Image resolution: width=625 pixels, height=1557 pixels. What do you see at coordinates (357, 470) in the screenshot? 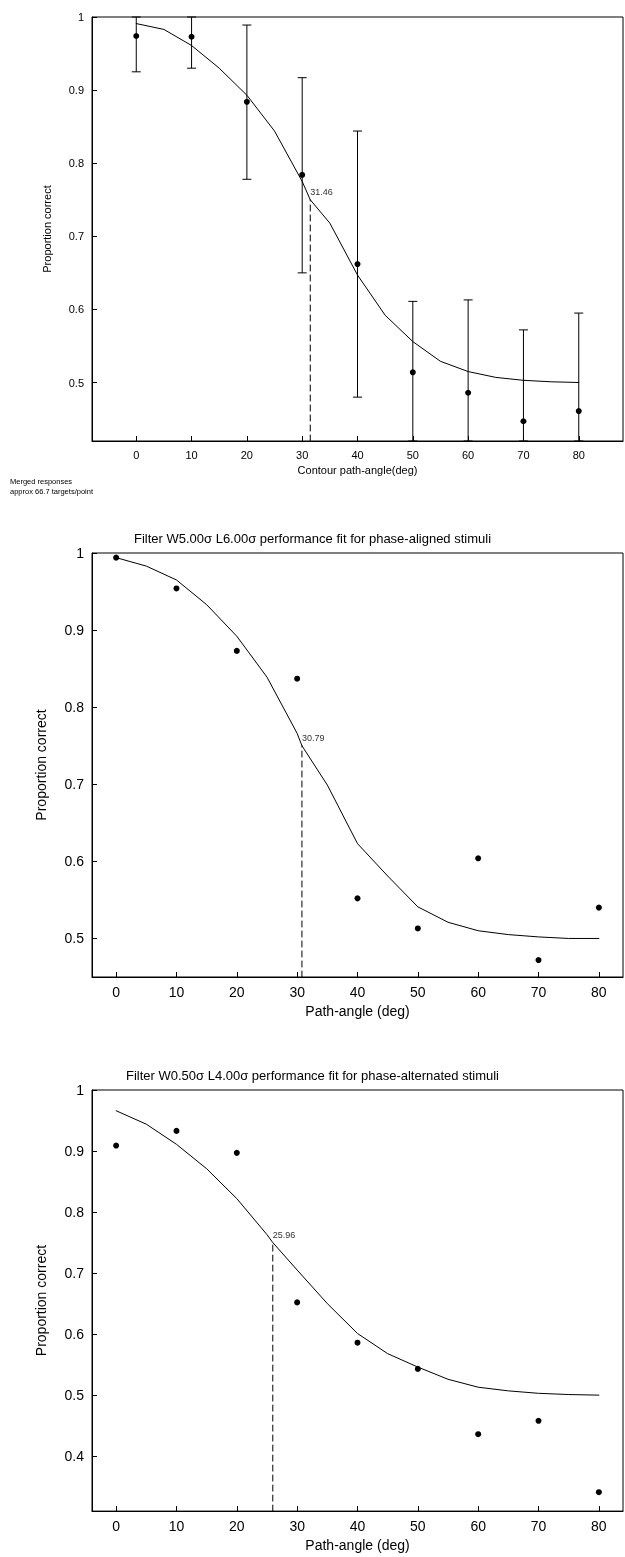
I see `x-axis-title: Contour path-angle(deg)` at bounding box center [357, 470].